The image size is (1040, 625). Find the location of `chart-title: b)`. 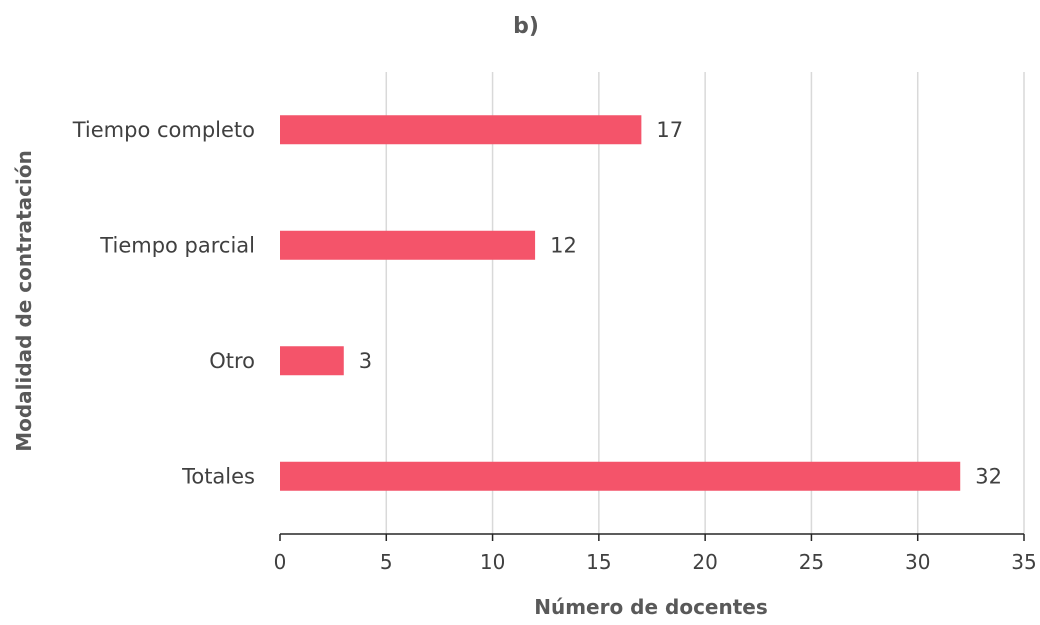

chart-title: b) is located at coordinates (526, 26).